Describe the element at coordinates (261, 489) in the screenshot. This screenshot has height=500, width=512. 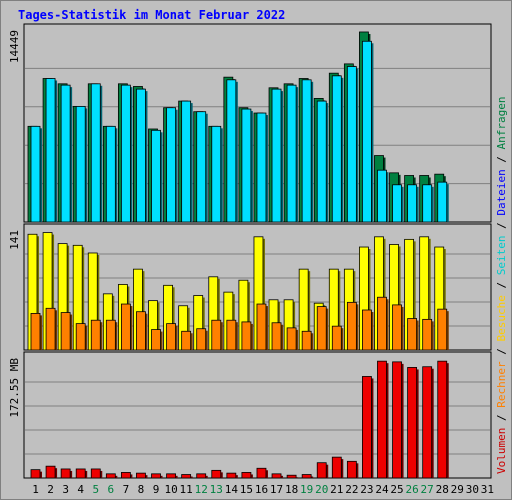
I see `x-label-day-16: 16` at that location.